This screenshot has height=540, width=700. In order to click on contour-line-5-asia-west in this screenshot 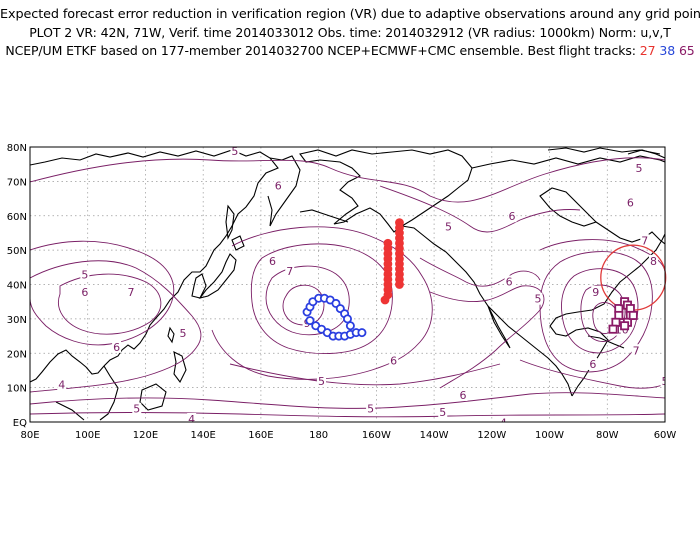, I will do `click(116, 326)`.